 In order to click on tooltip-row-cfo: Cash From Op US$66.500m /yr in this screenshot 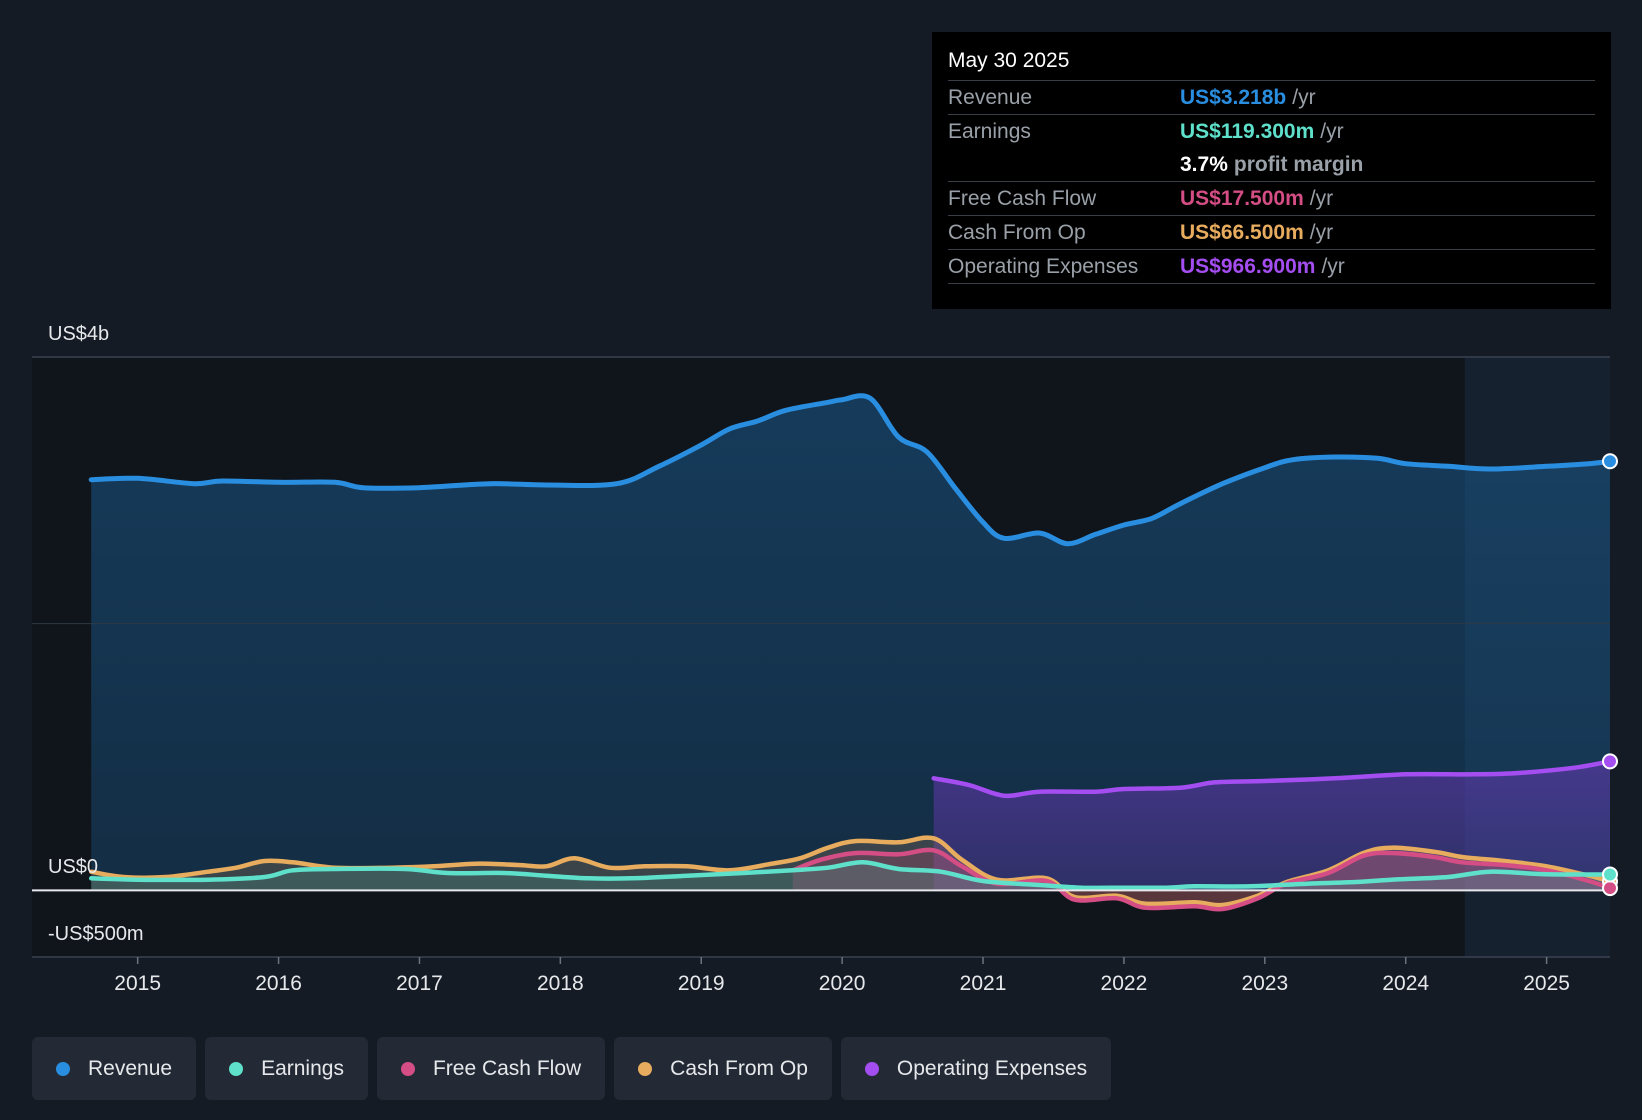, I will do `click(1271, 232)`.